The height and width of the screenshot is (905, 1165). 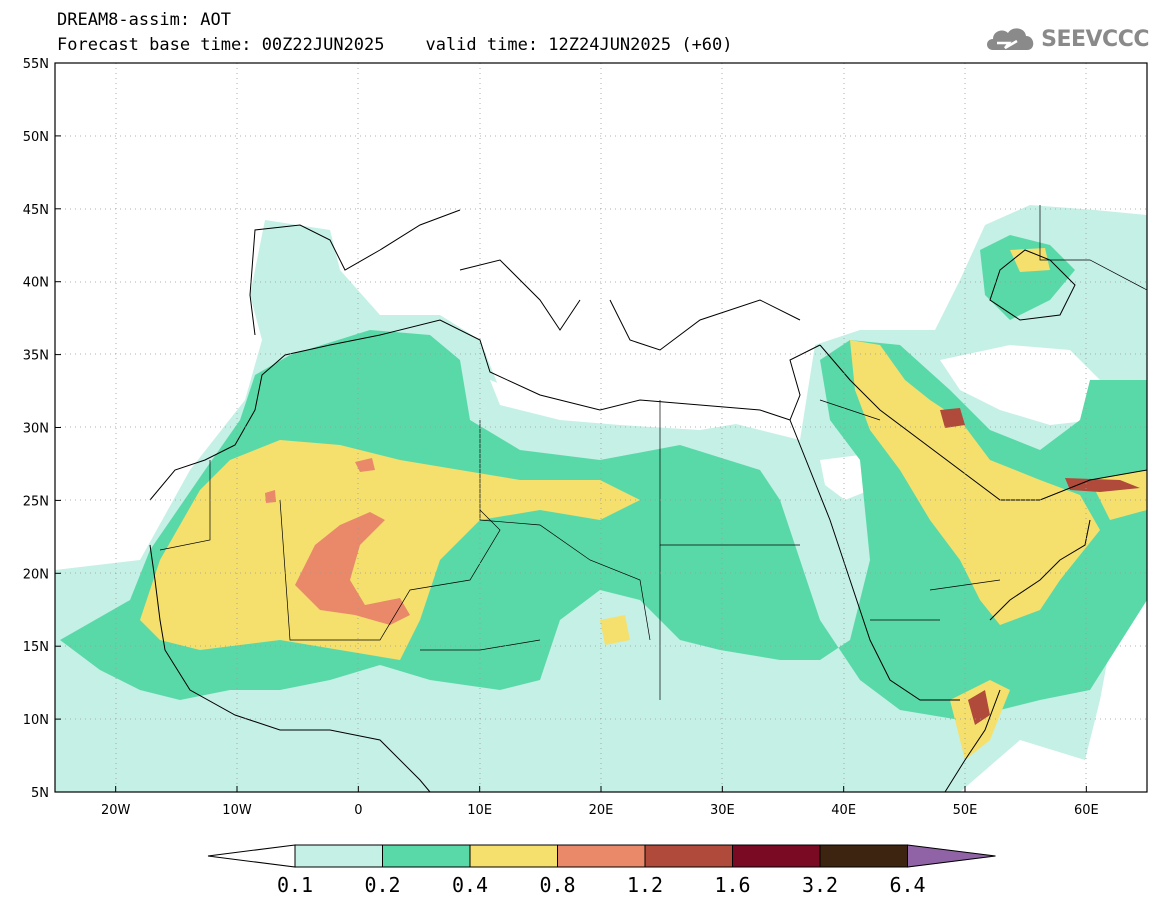 I want to click on lat-tick-label: 10N, so click(x=36, y=720).